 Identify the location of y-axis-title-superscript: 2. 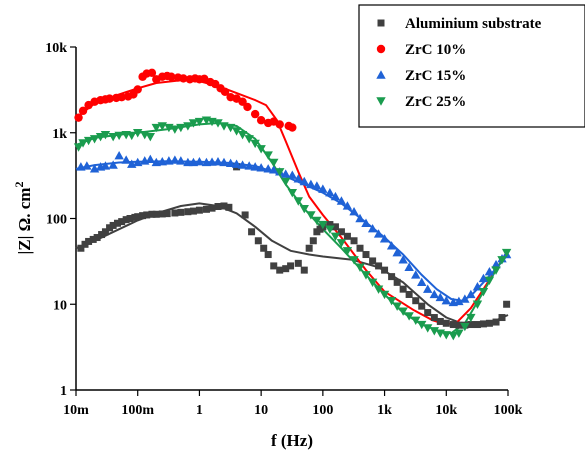
(19, 185).